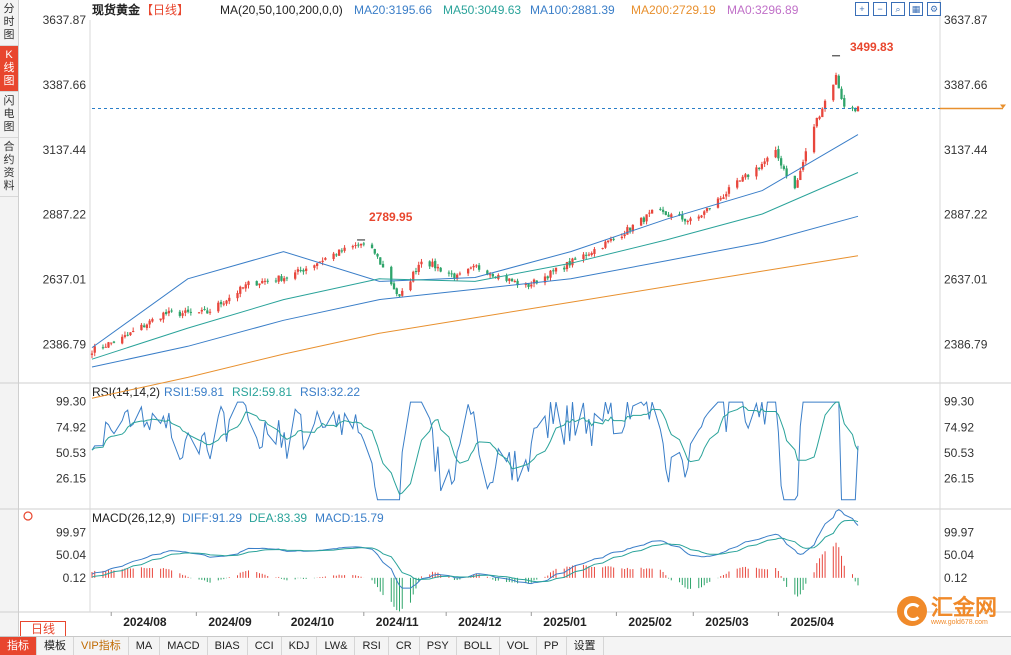 The width and height of the screenshot is (1011, 655). Describe the element at coordinates (278, 518) in the screenshot. I see `dea-value: DEA:83.39` at that location.